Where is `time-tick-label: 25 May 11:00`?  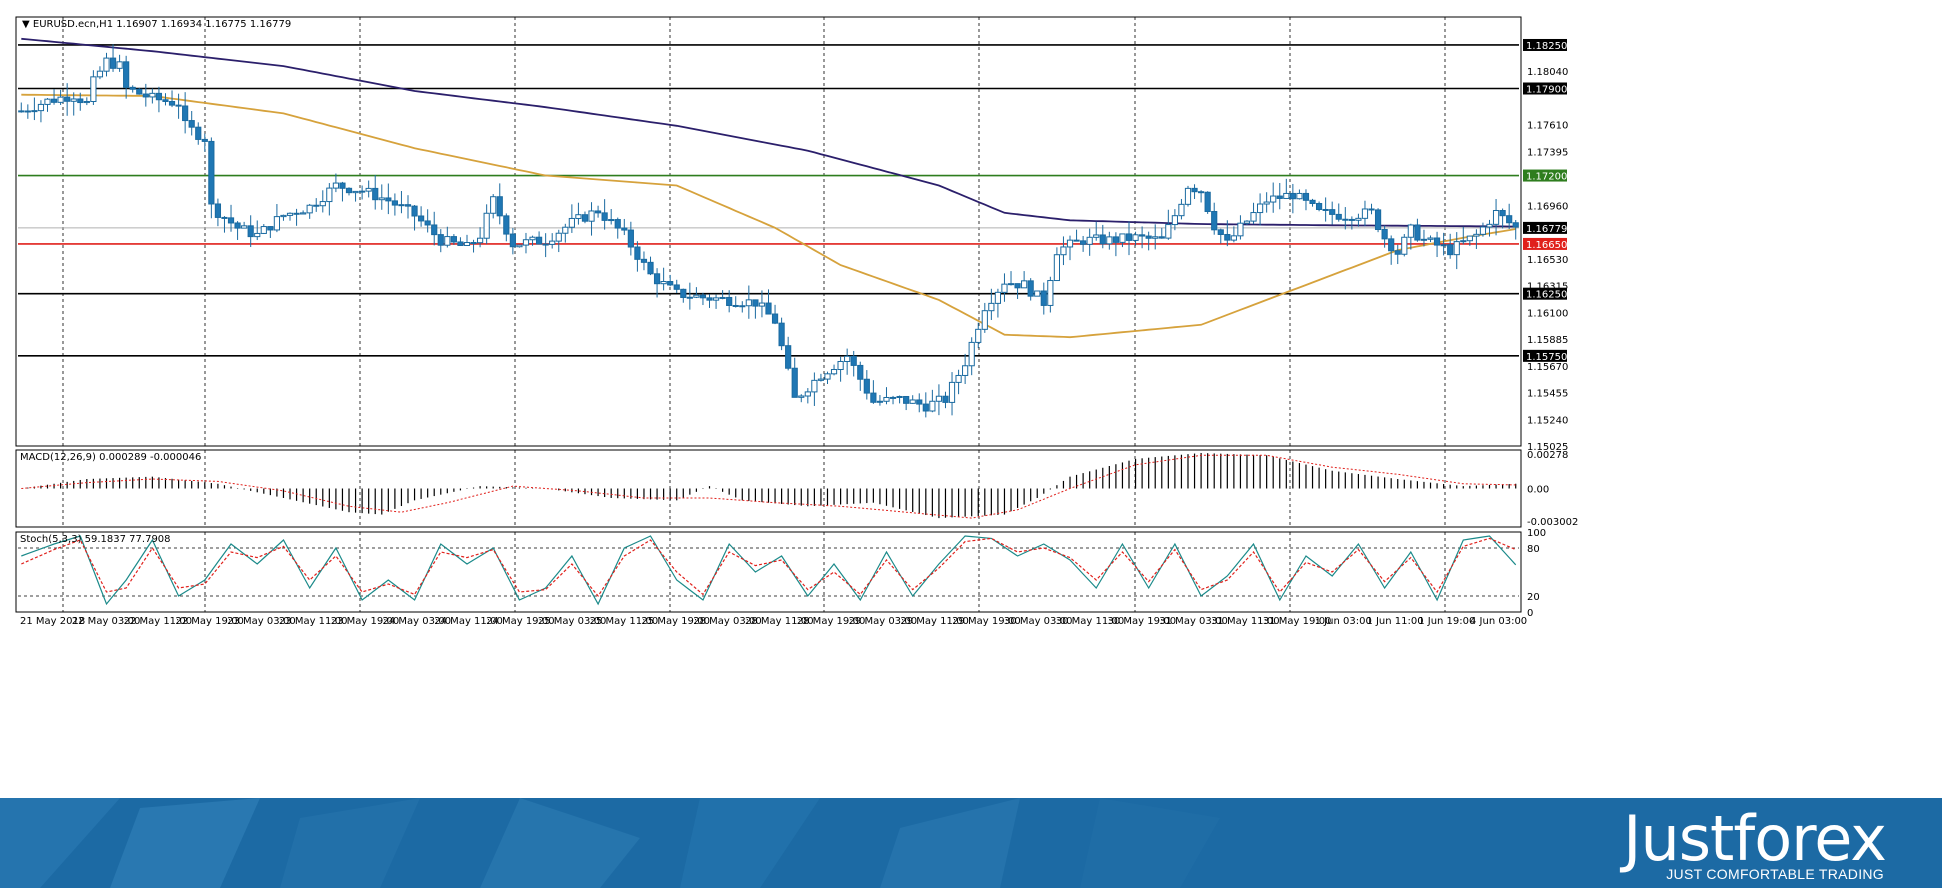 time-tick-label: 25 May 11:00 is located at coordinates (624, 621).